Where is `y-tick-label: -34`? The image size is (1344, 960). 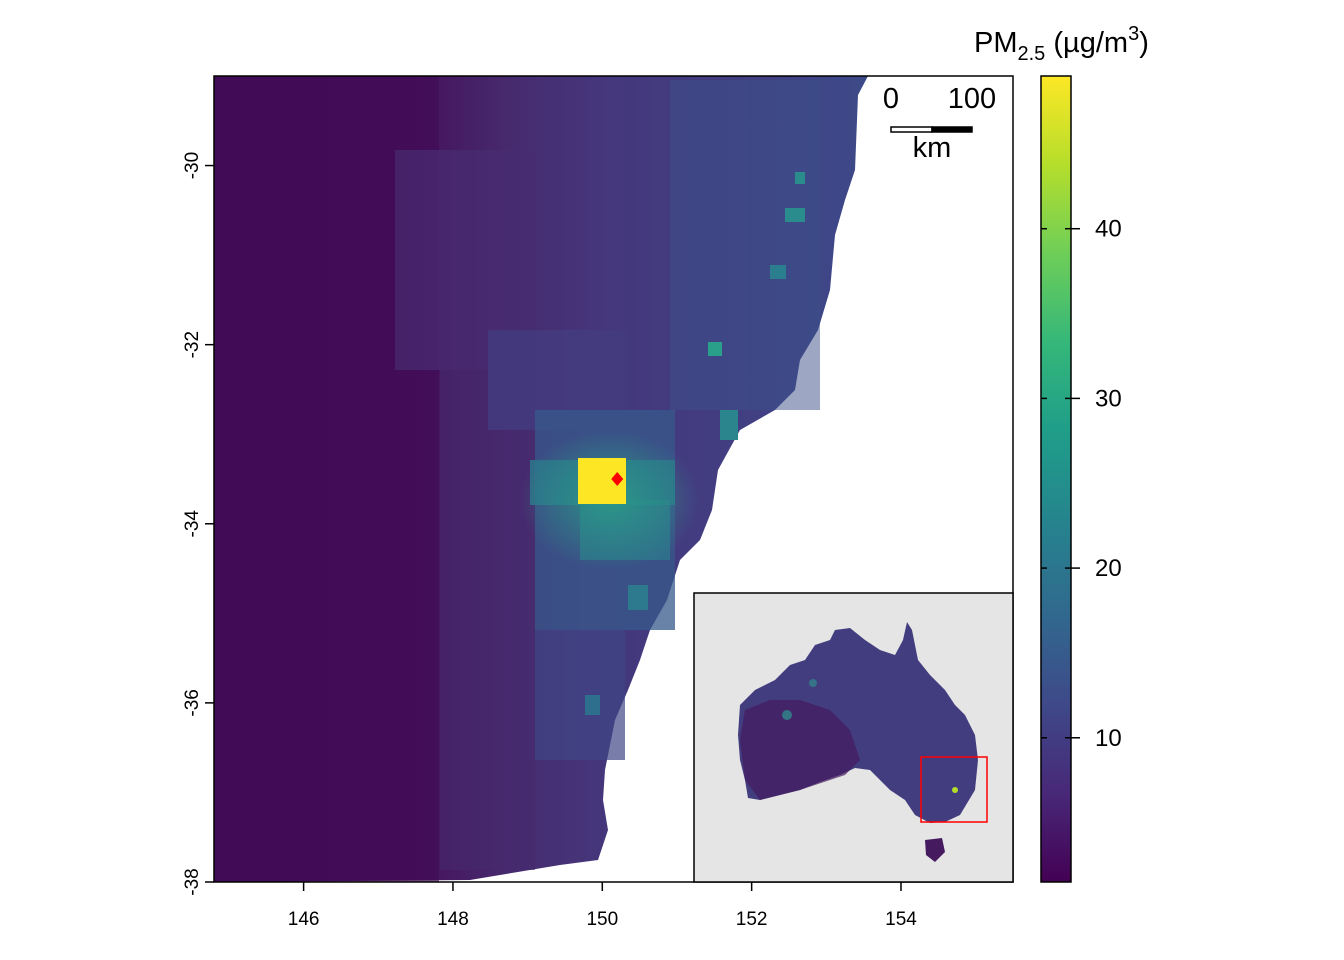
y-tick-label: -34 is located at coordinates (192, 524).